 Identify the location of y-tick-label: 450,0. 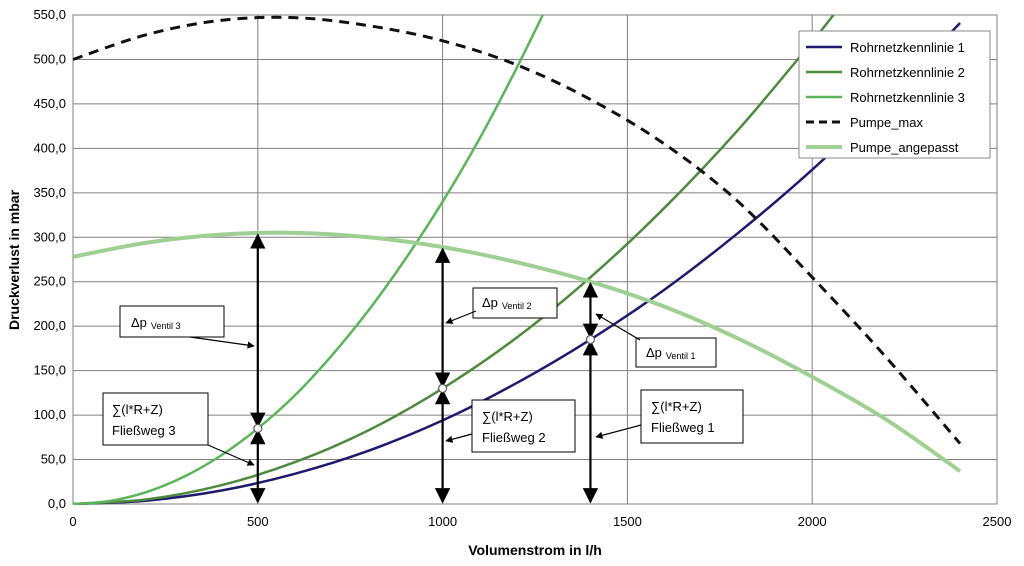
(49, 103).